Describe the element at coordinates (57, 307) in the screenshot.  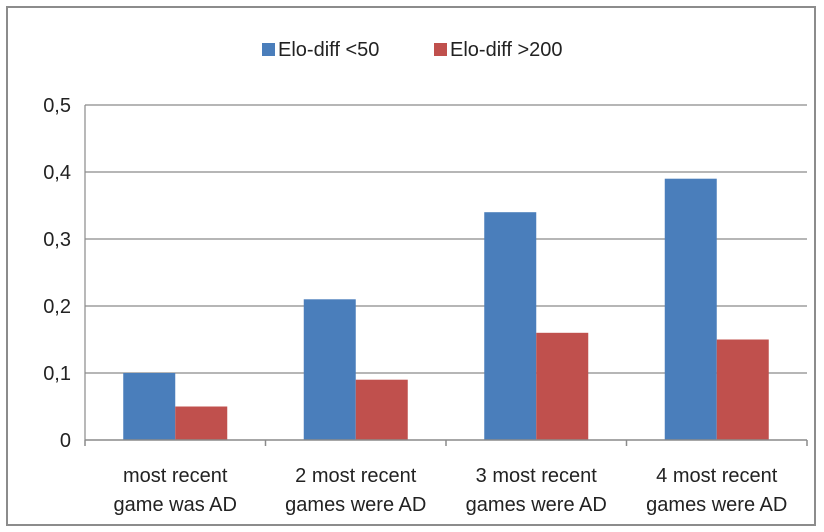
I see `y-tick-label: 0,2` at that location.